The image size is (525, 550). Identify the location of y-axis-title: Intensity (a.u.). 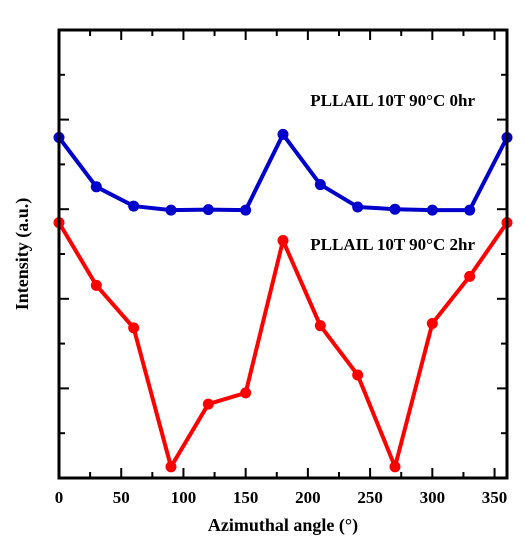
(22, 254).